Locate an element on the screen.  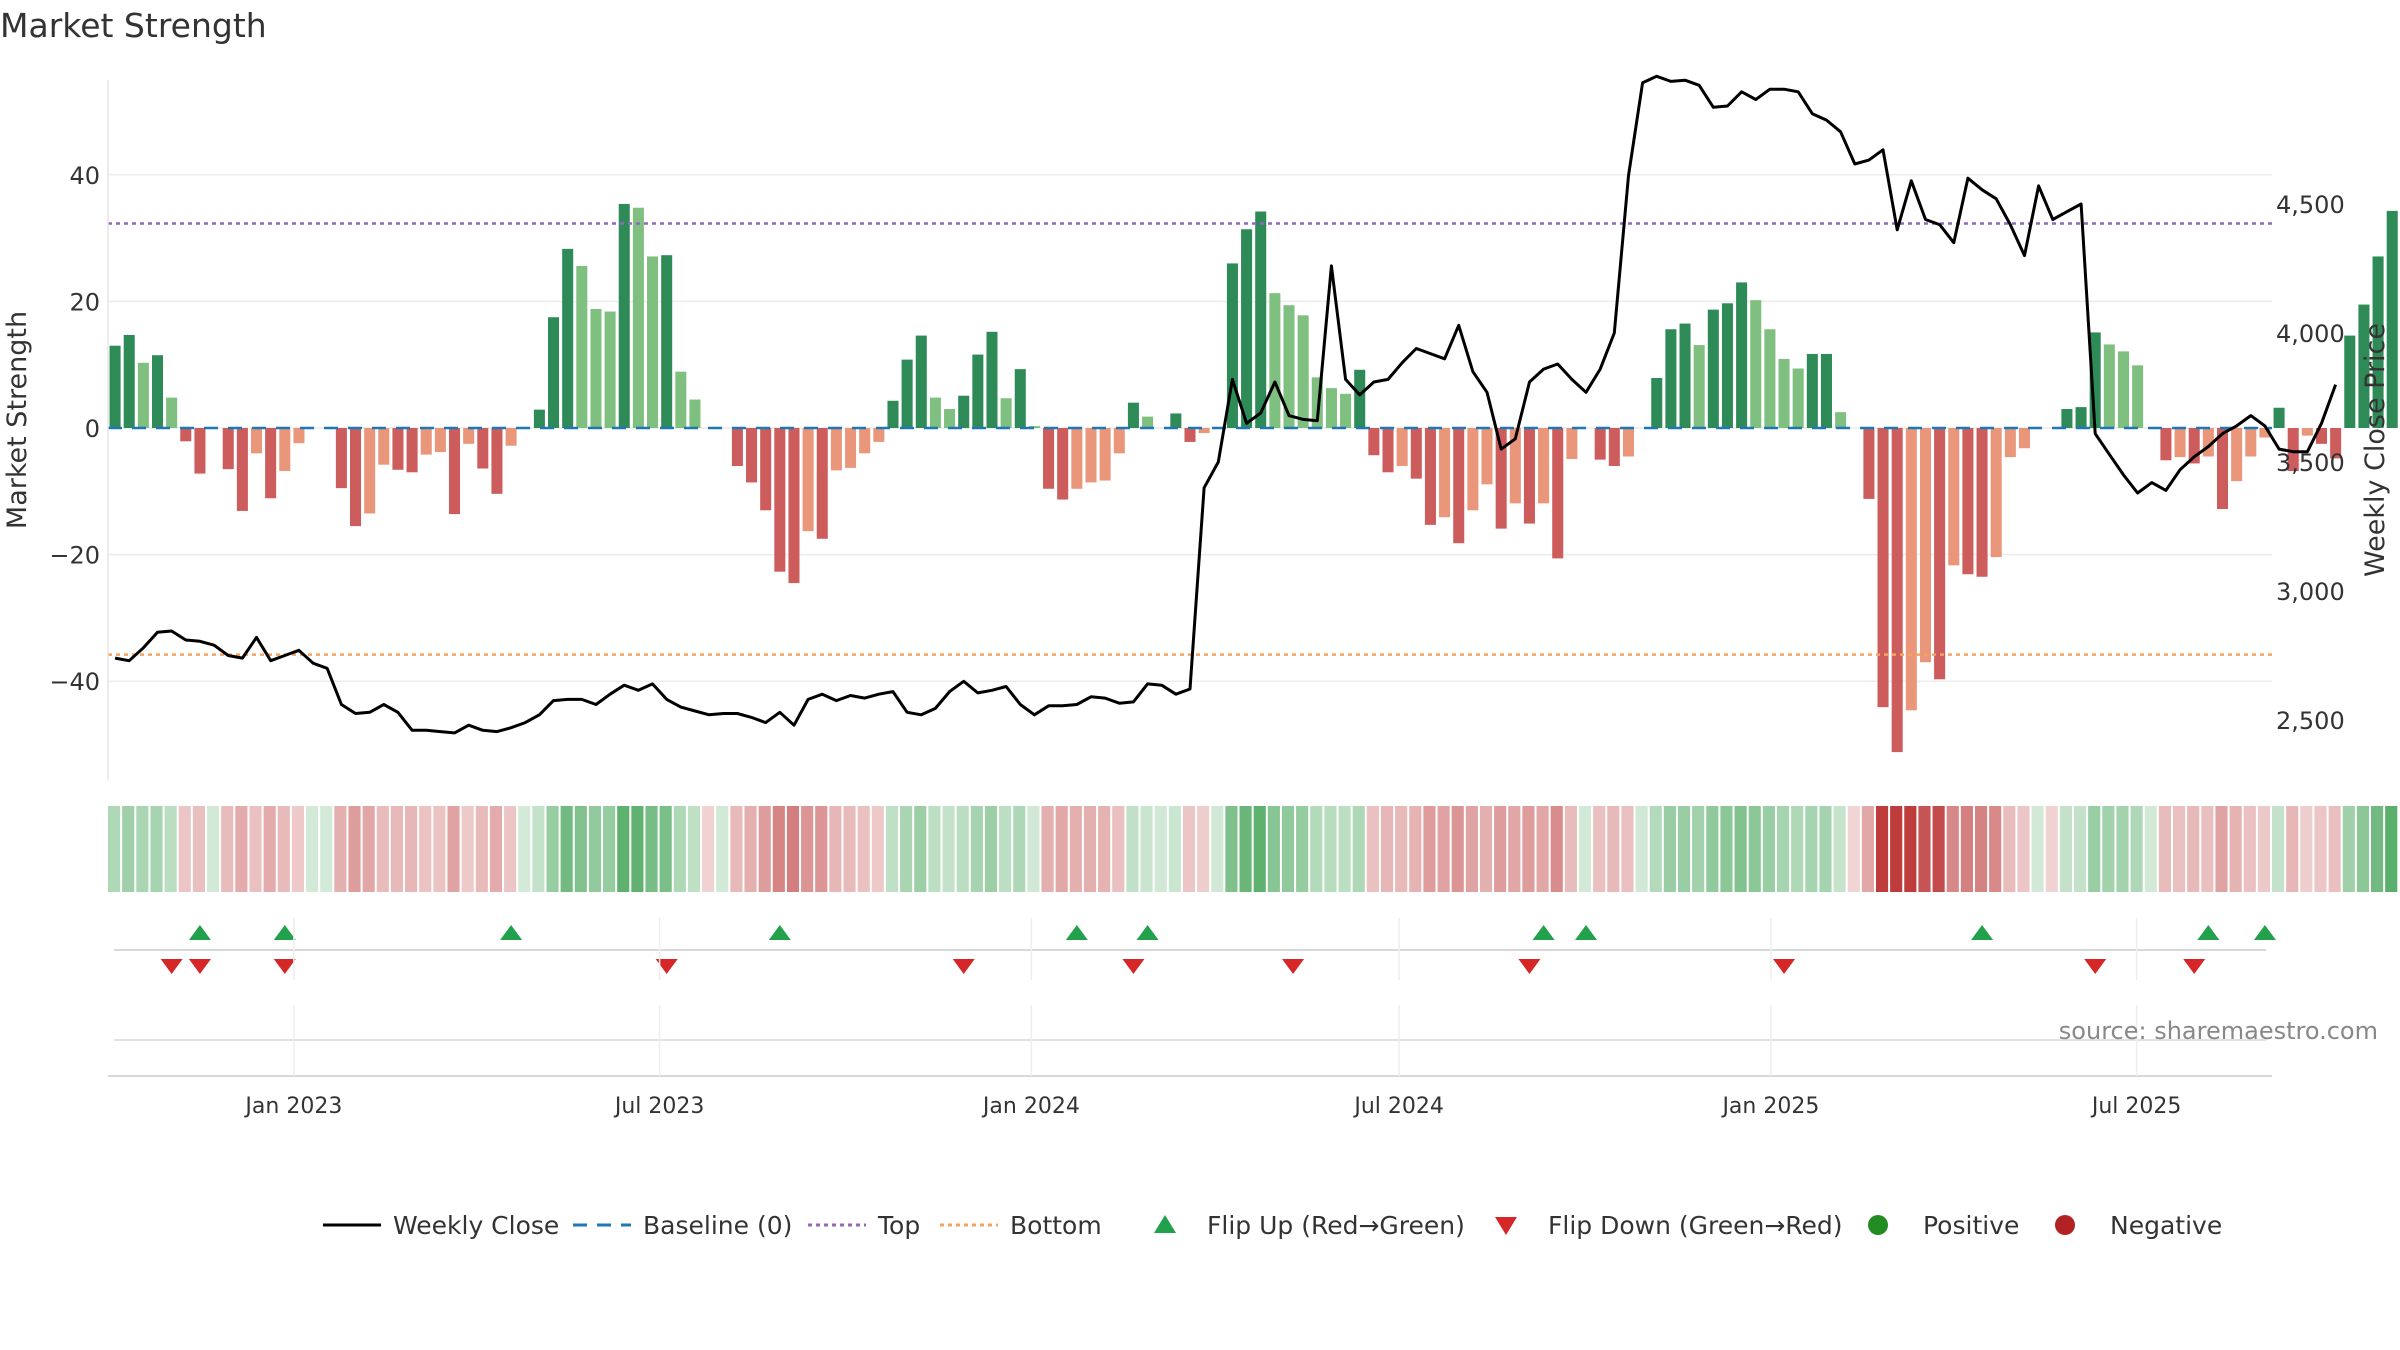
legend-label: Bottom is located at coordinates (1056, 1225).